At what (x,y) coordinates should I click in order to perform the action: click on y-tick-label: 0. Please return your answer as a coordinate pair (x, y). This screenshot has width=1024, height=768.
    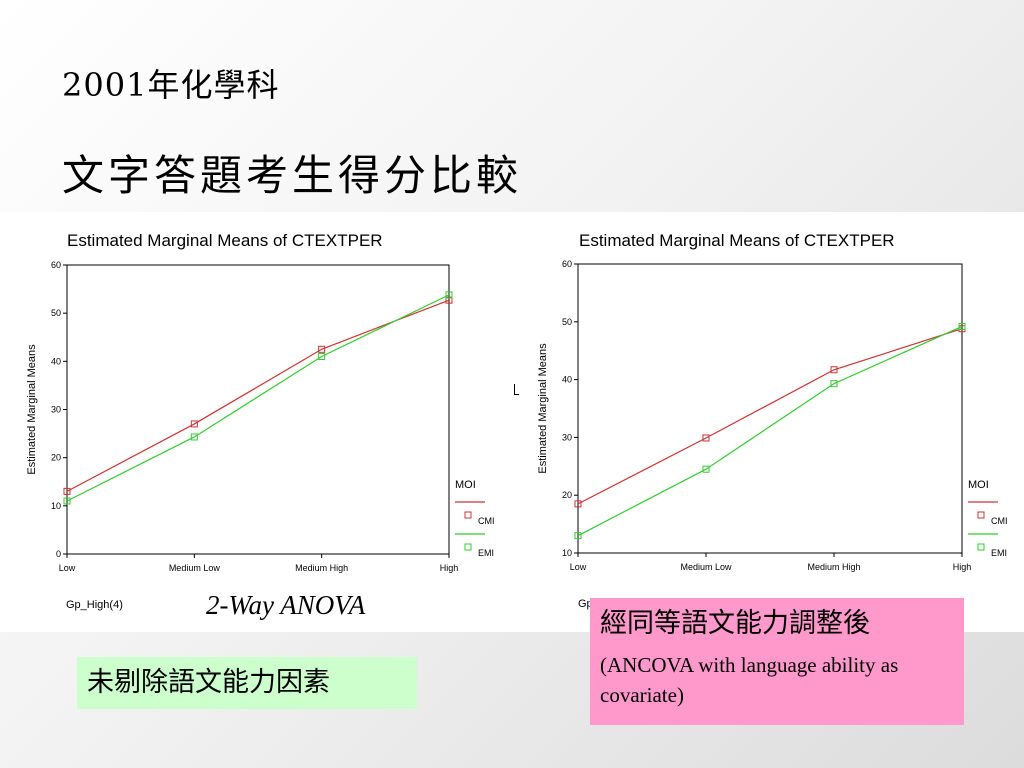
    Looking at the image, I should click on (58, 554).